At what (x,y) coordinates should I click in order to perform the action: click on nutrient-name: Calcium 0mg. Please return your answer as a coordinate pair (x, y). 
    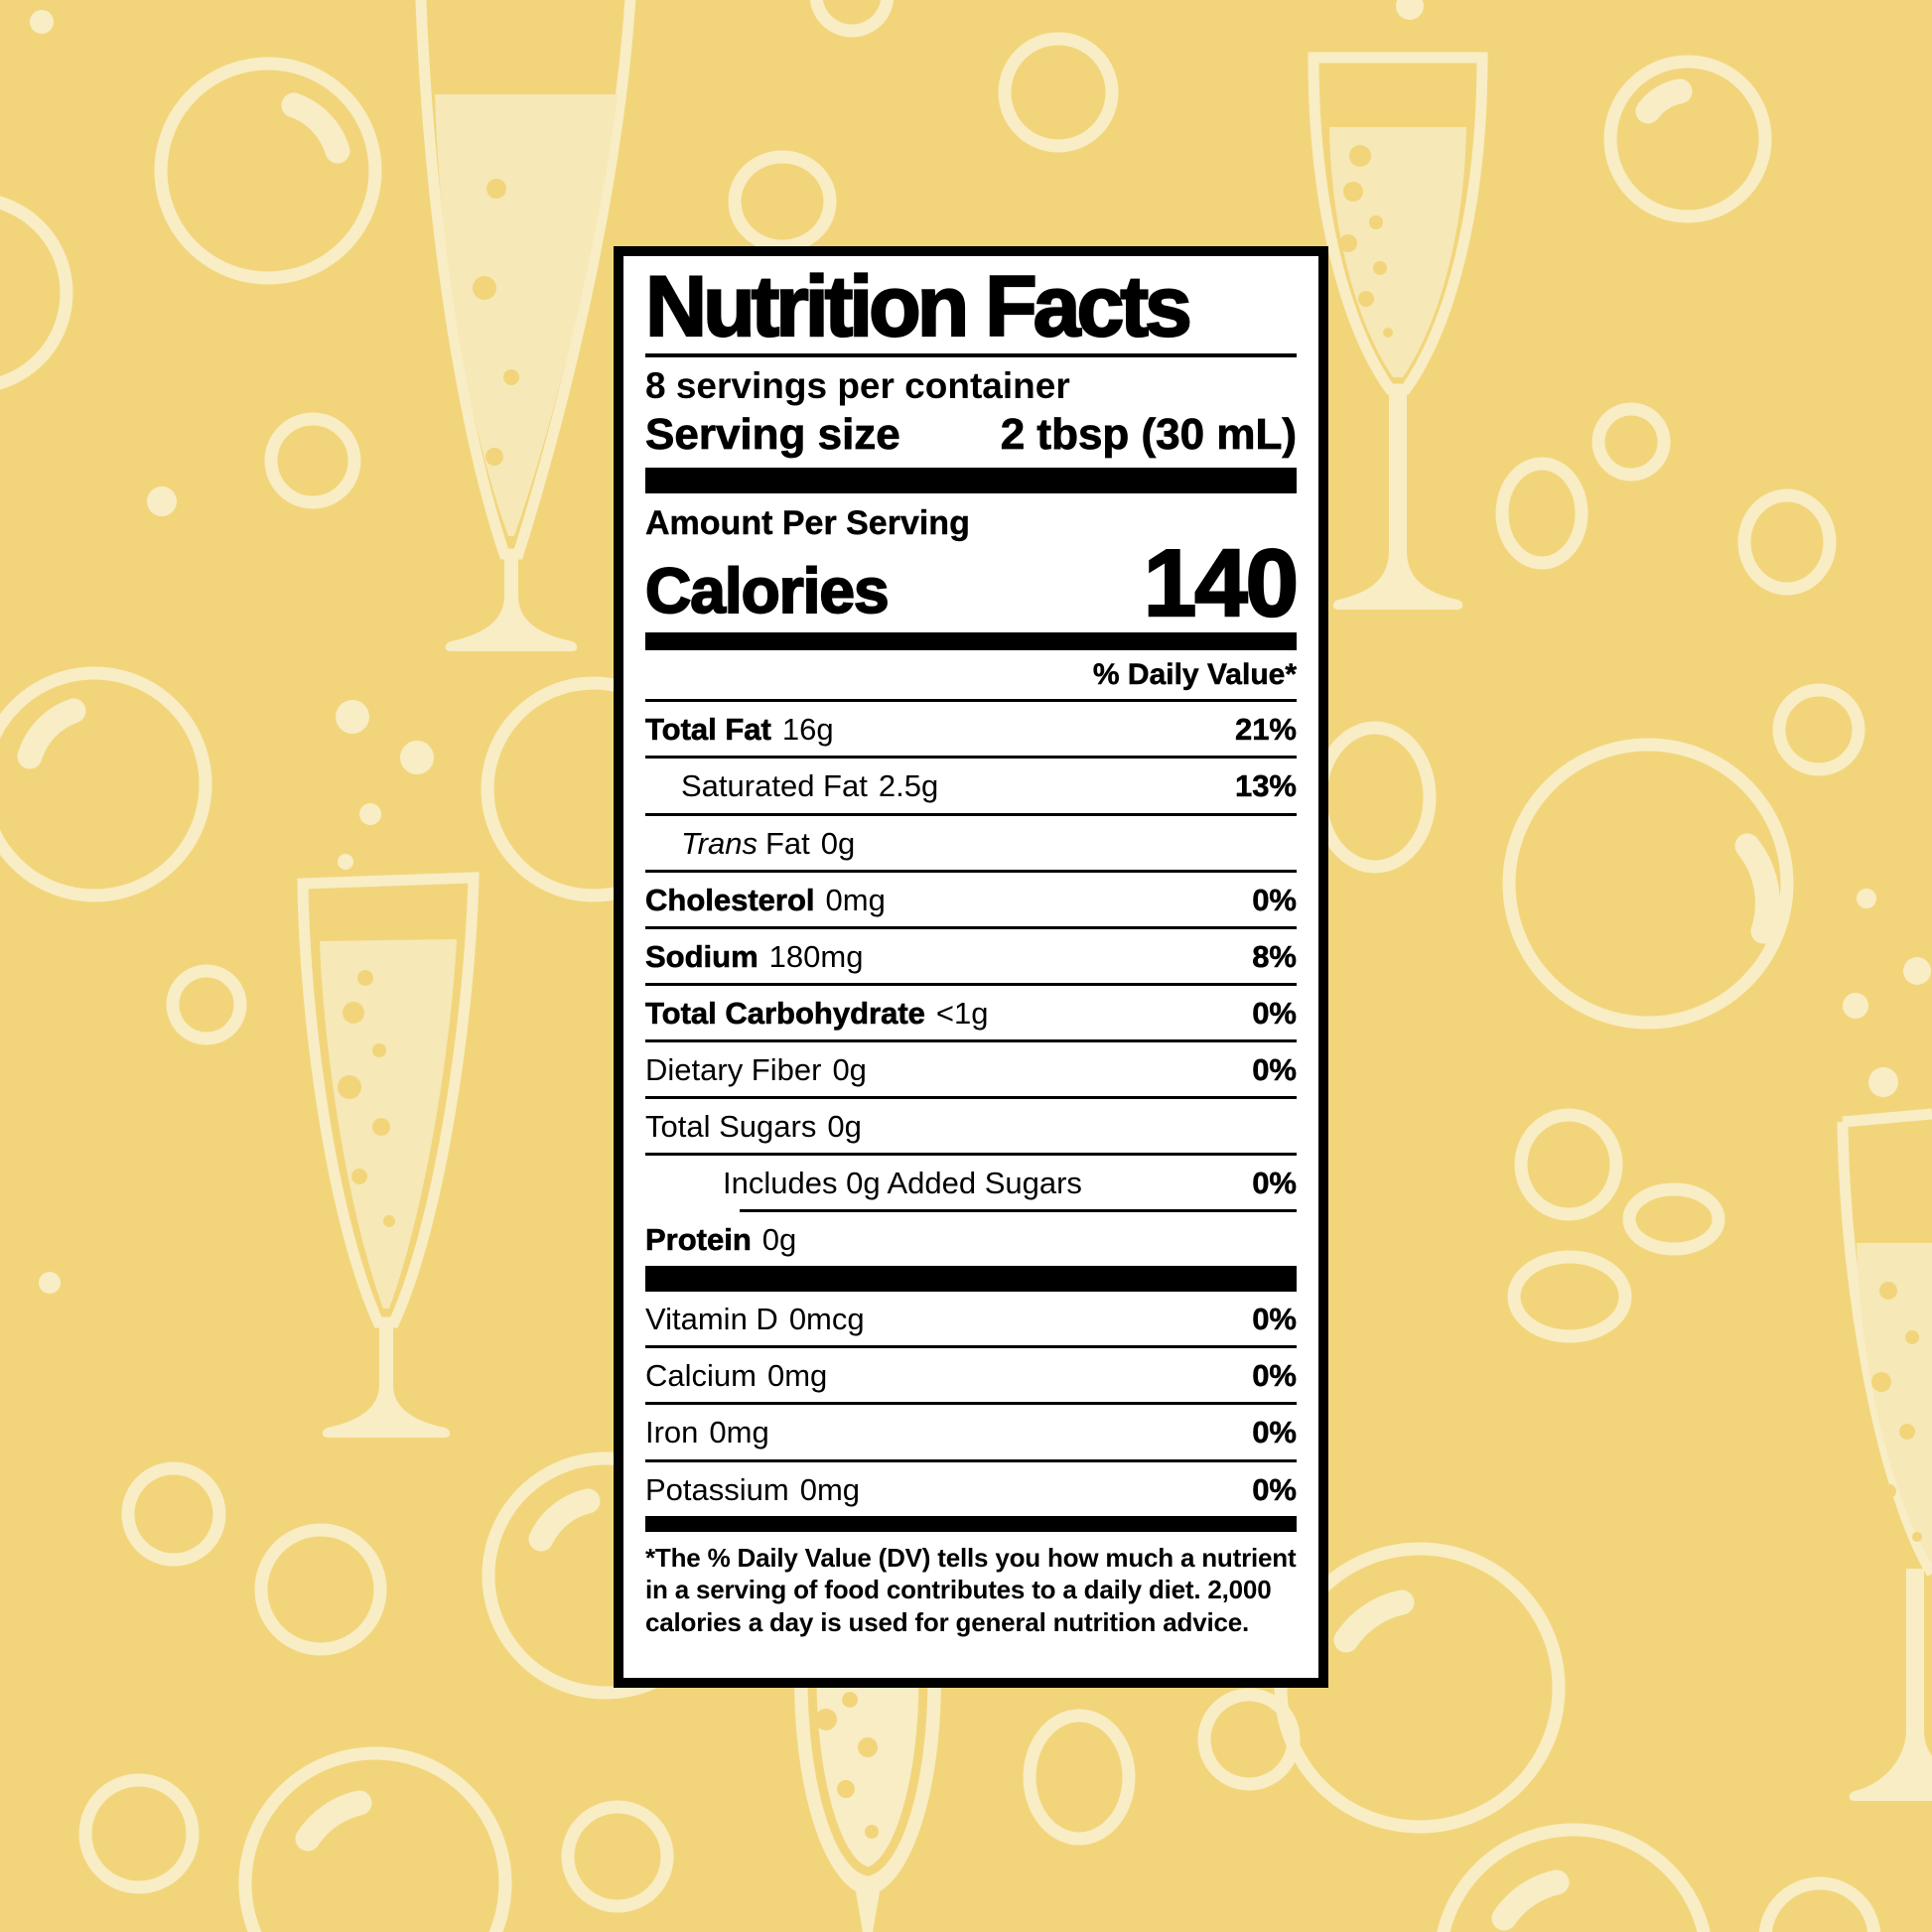
    Looking at the image, I should click on (736, 1376).